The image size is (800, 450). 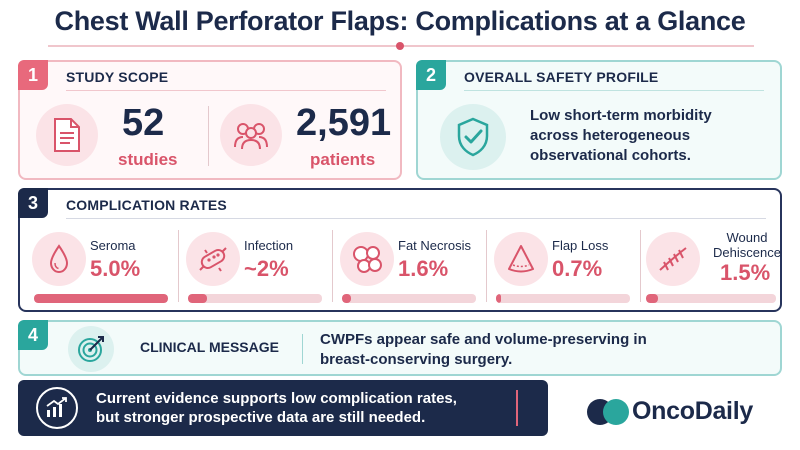 I want to click on oncodaily-logo: OncoDaily, so click(x=686, y=412).